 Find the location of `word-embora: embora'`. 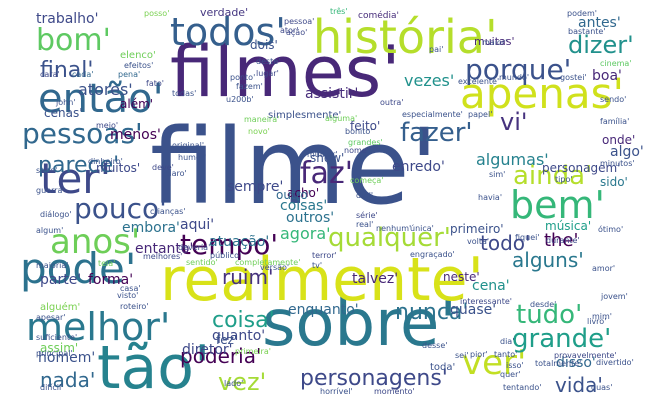

word-embora: embora' is located at coordinates (151, 228).